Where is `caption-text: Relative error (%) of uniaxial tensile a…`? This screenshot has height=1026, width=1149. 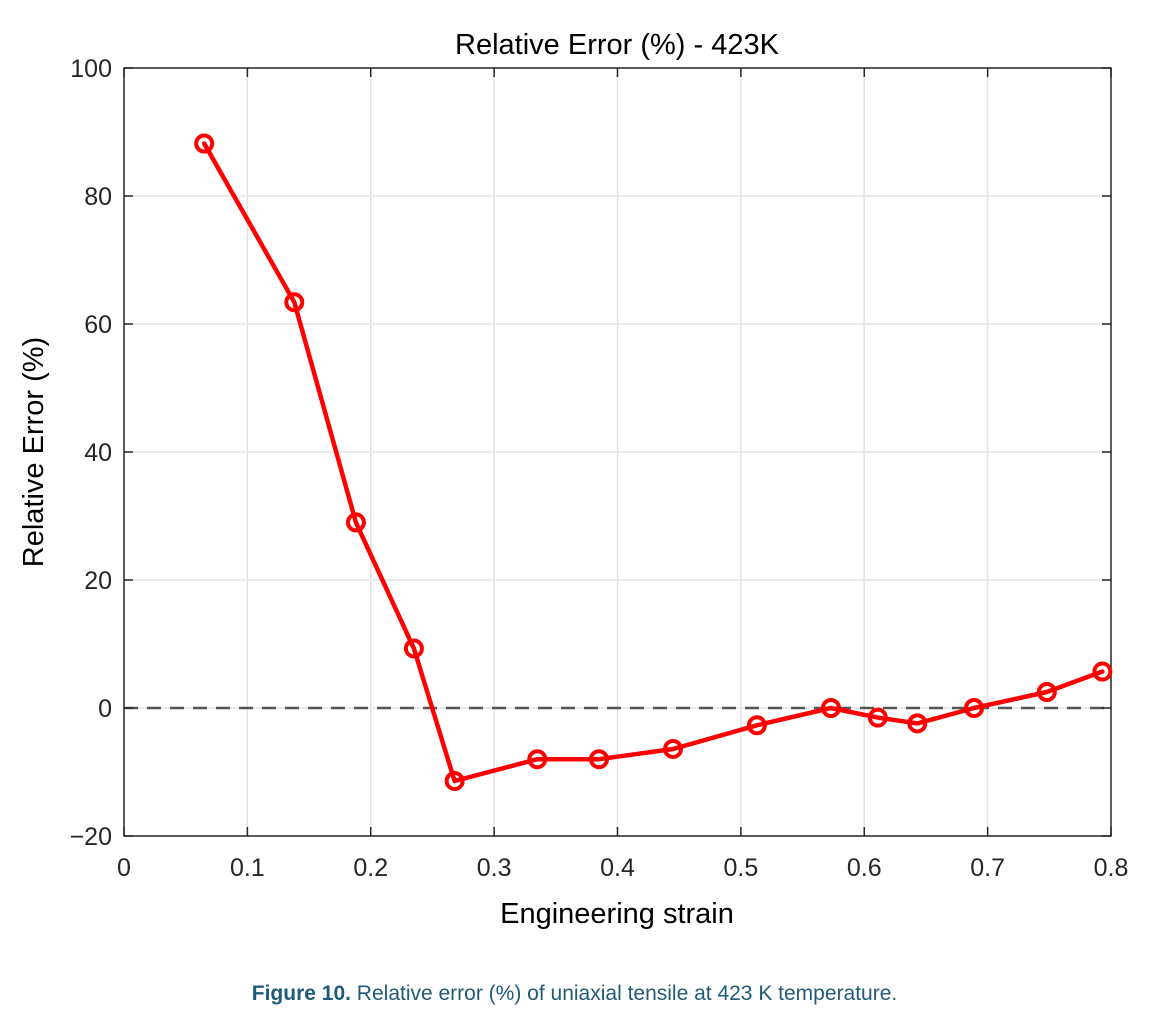
caption-text: Relative error (%) of uniaxial tensile a… is located at coordinates (624, 993).